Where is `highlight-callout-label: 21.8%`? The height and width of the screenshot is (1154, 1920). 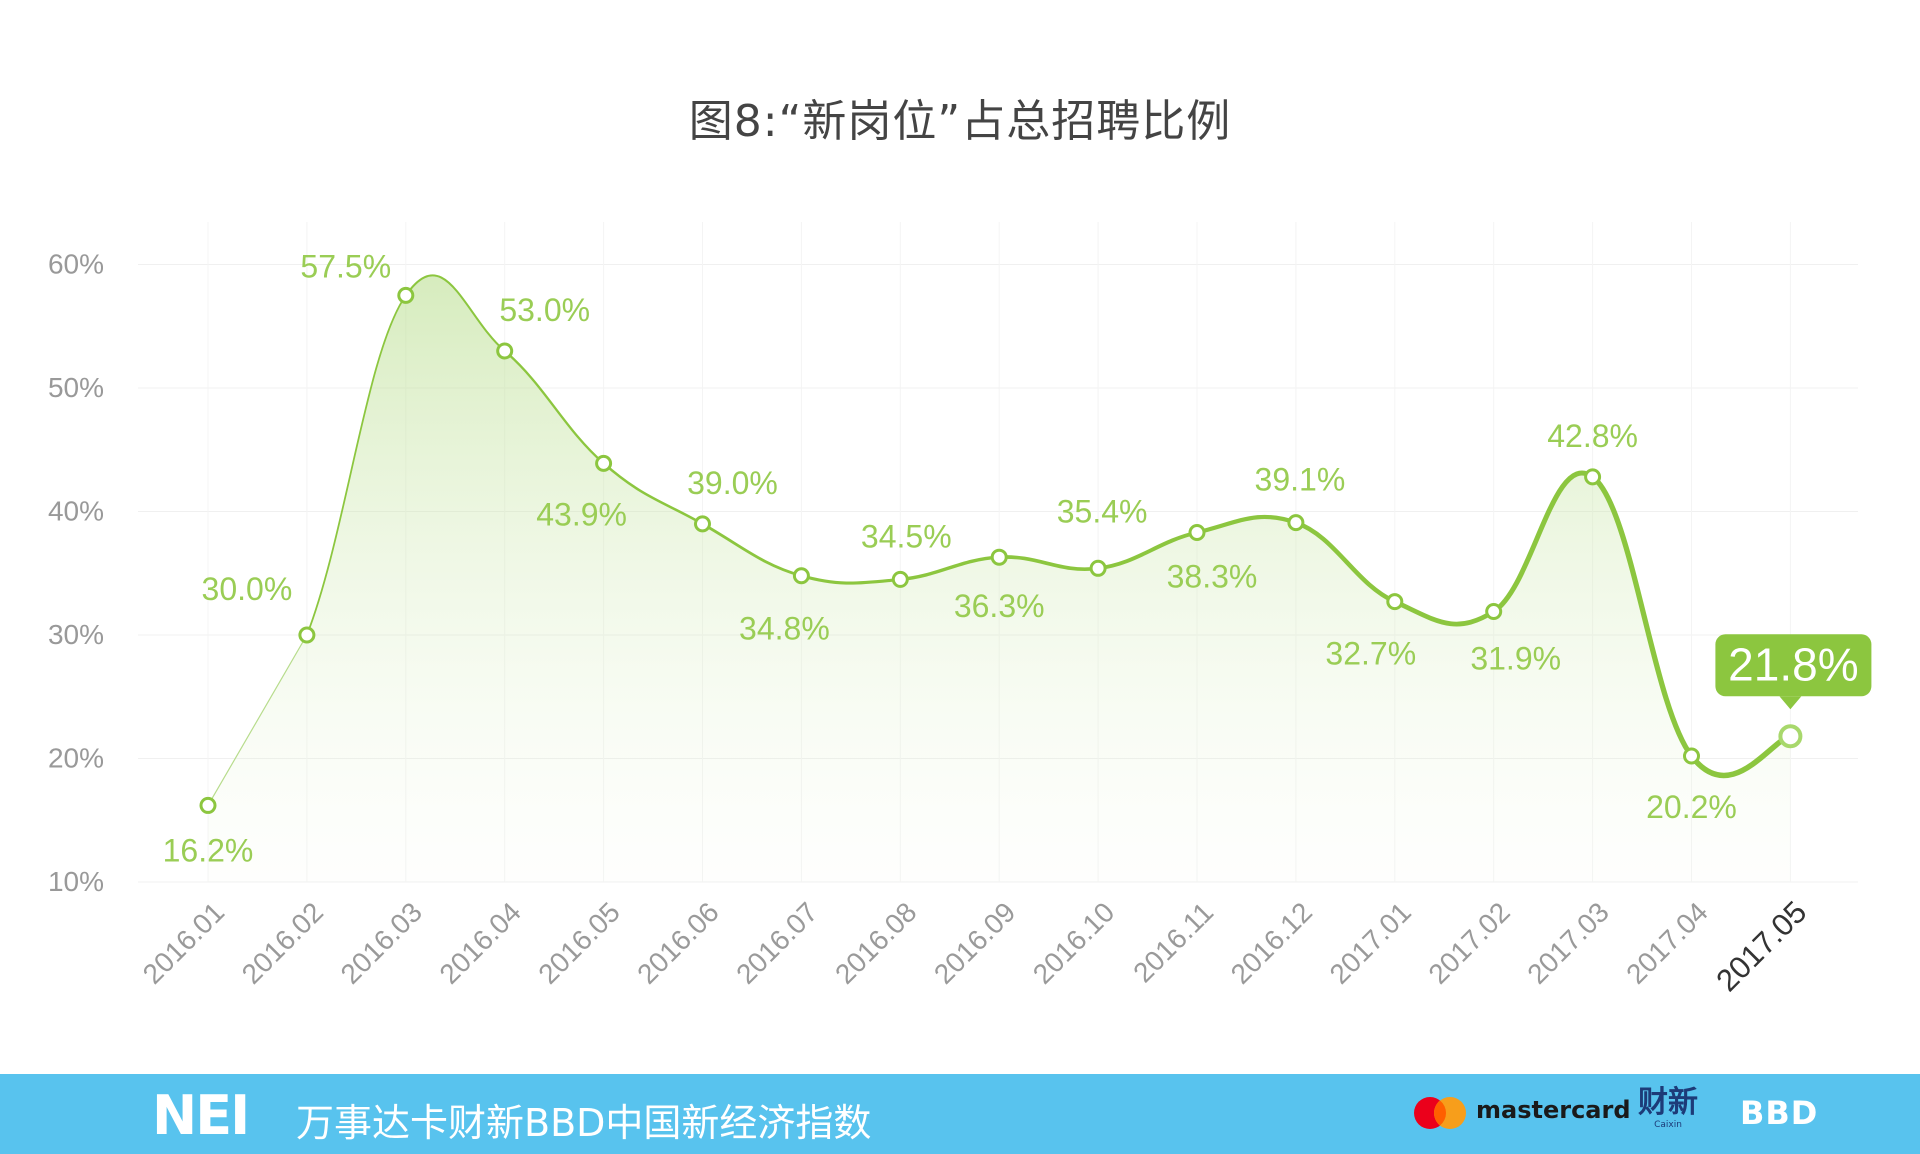 highlight-callout-label: 21.8% is located at coordinates (1793, 664).